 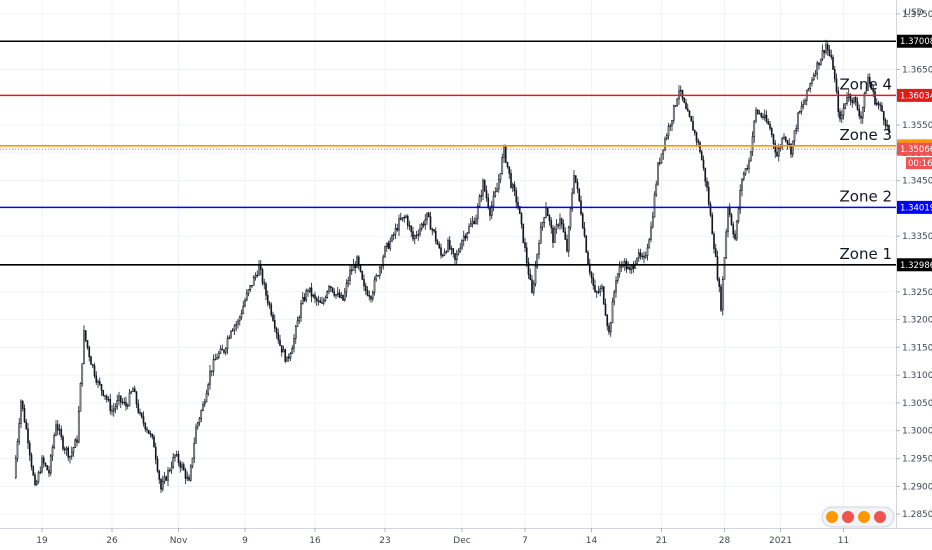 What do you see at coordinates (866, 168) in the screenshot?
I see `zone-labels: Zone 4 Zone 3 Zone 2 Zone 1` at bounding box center [866, 168].